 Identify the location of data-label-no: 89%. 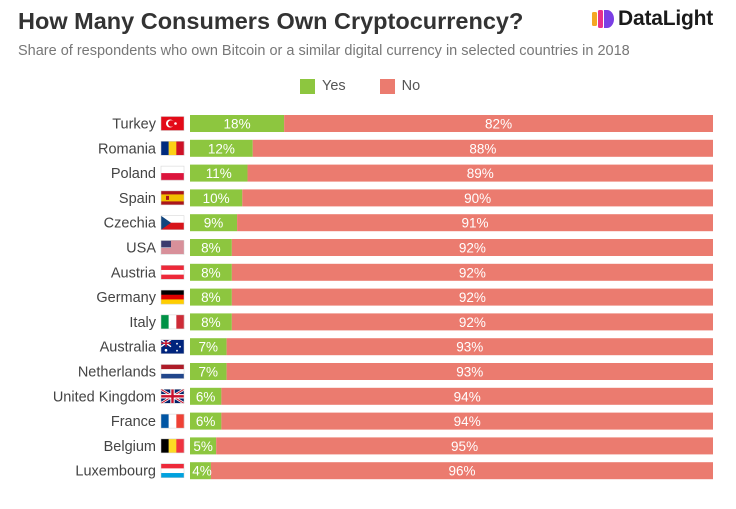
(480, 173).